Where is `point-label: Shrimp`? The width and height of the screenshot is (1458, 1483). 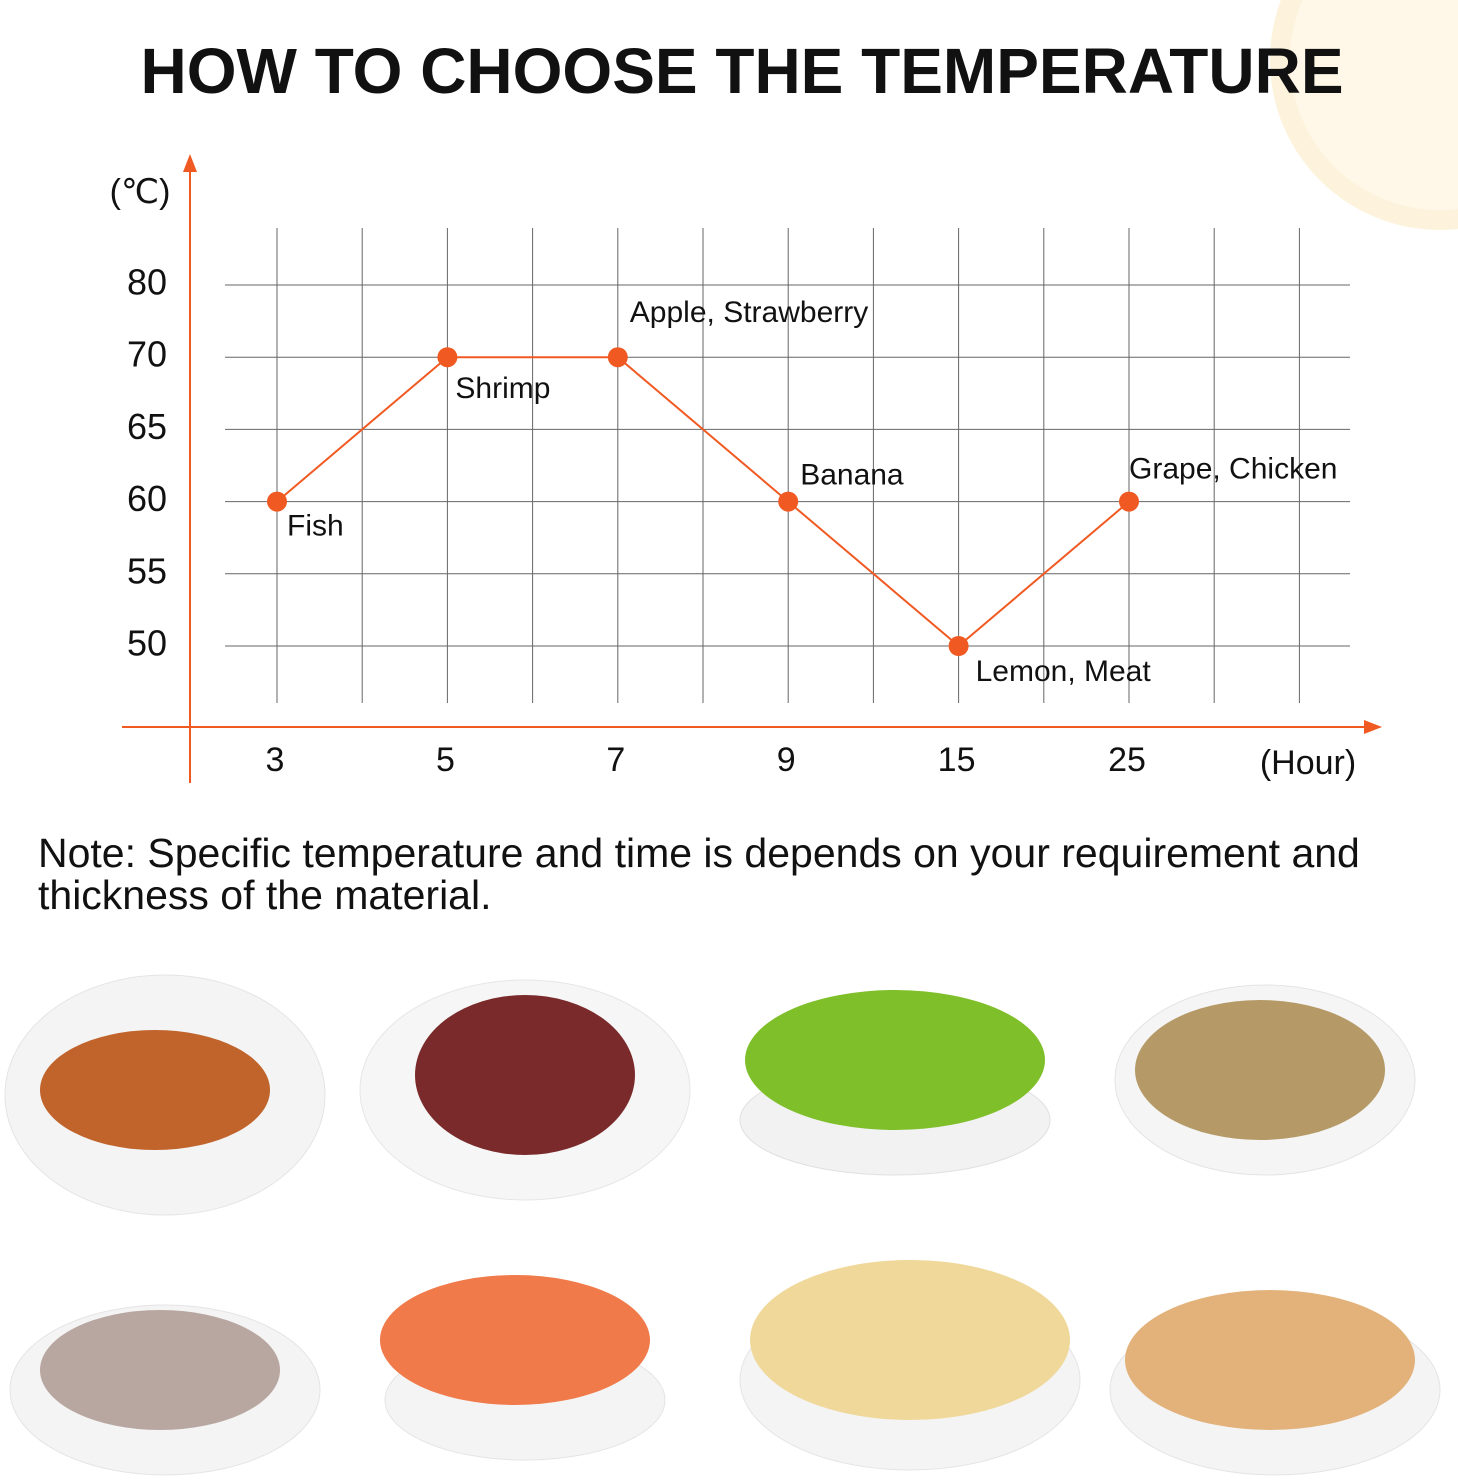
point-label: Shrimp is located at coordinates (502, 388).